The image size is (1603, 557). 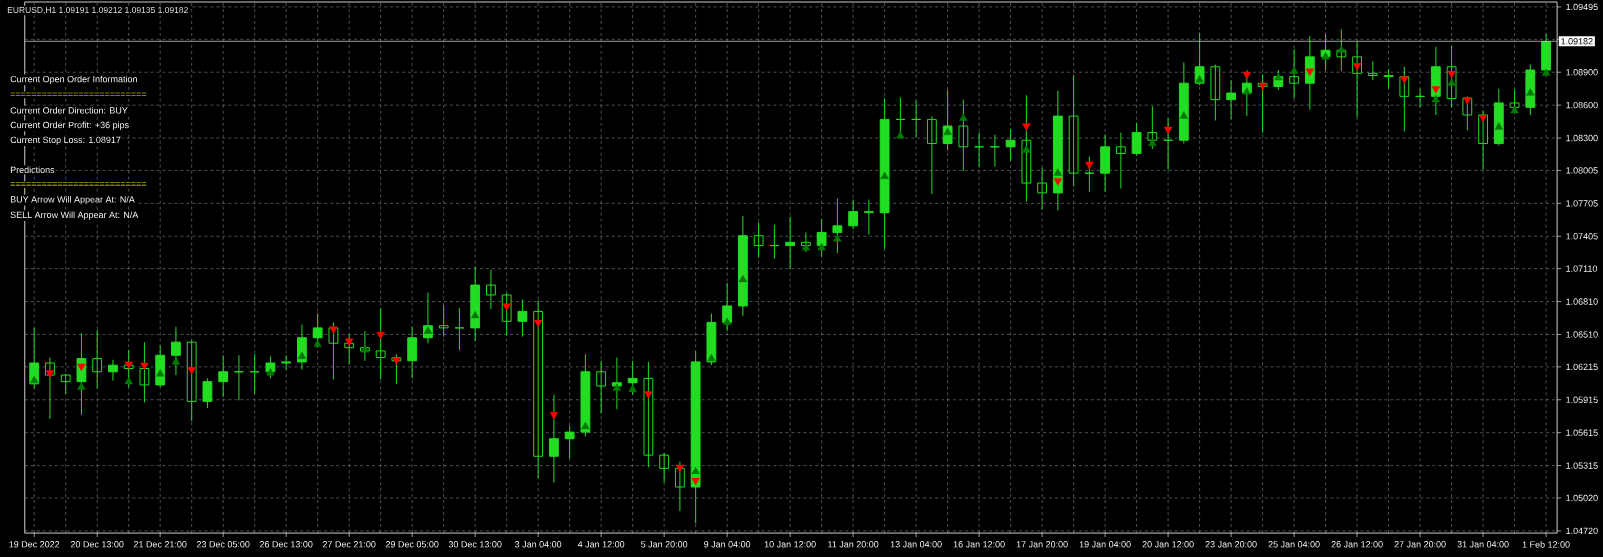 What do you see at coordinates (1546, 544) in the screenshot?
I see `x-tick-label: 1 Feb 12:00` at bounding box center [1546, 544].